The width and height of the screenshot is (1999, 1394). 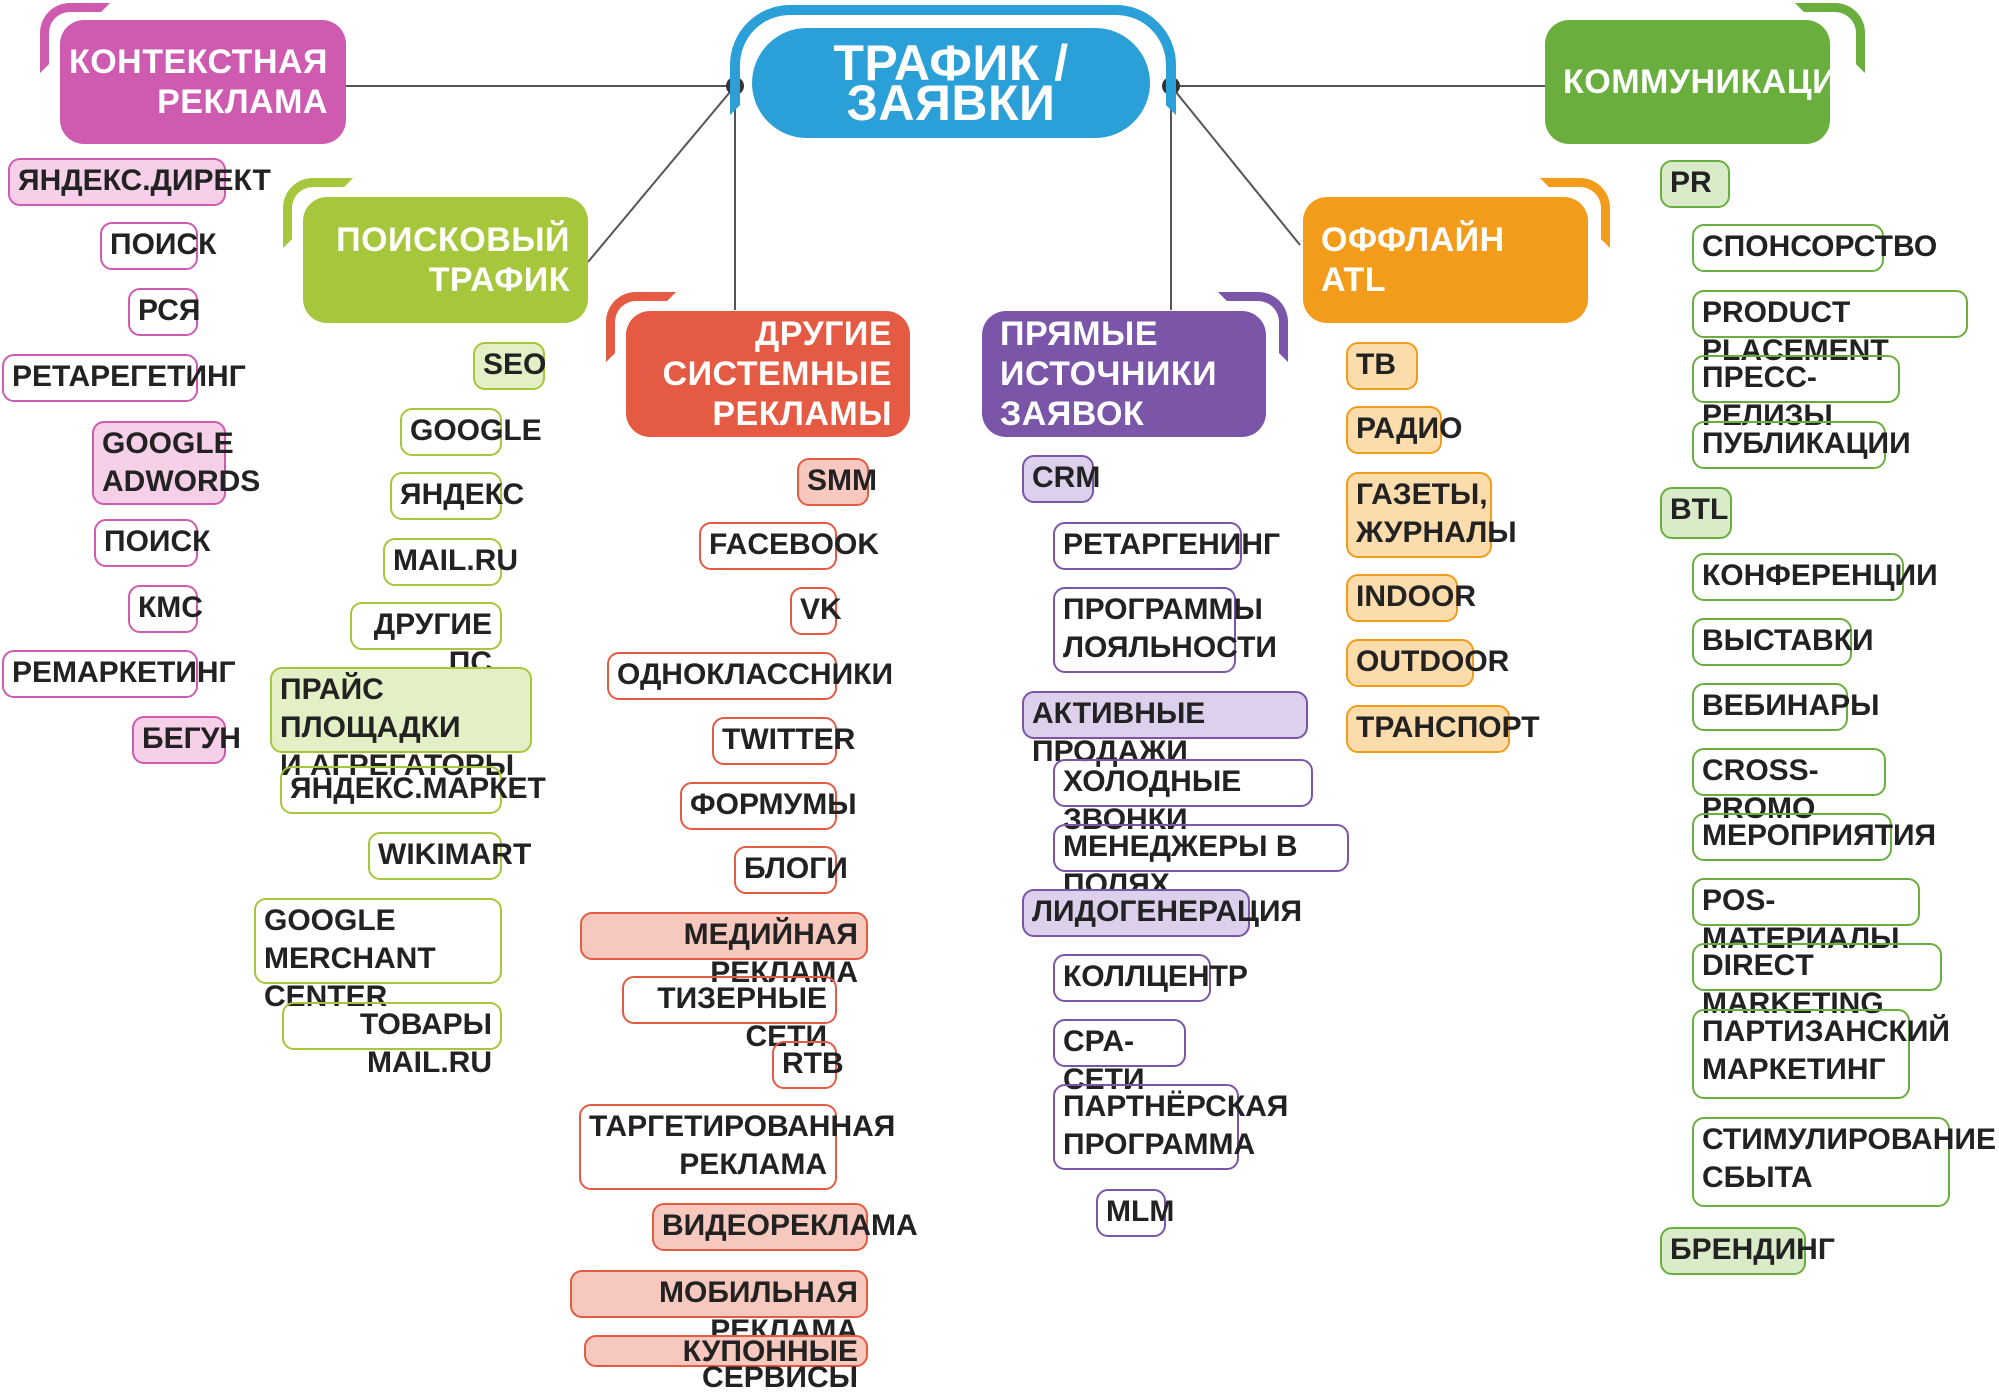 I want to click on direct-item-6: ЛИДОГЕНЕРАЦИЯ, so click(x=1162, y=913).